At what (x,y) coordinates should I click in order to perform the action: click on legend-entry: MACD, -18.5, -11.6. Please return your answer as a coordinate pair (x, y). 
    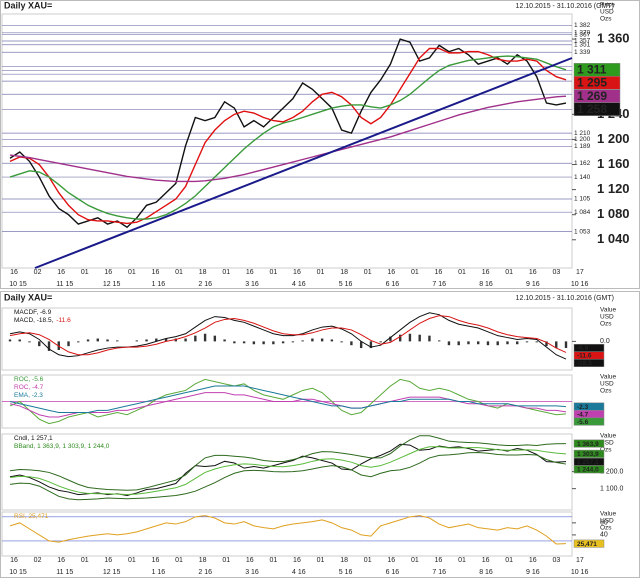
    Looking at the image, I should click on (42, 320).